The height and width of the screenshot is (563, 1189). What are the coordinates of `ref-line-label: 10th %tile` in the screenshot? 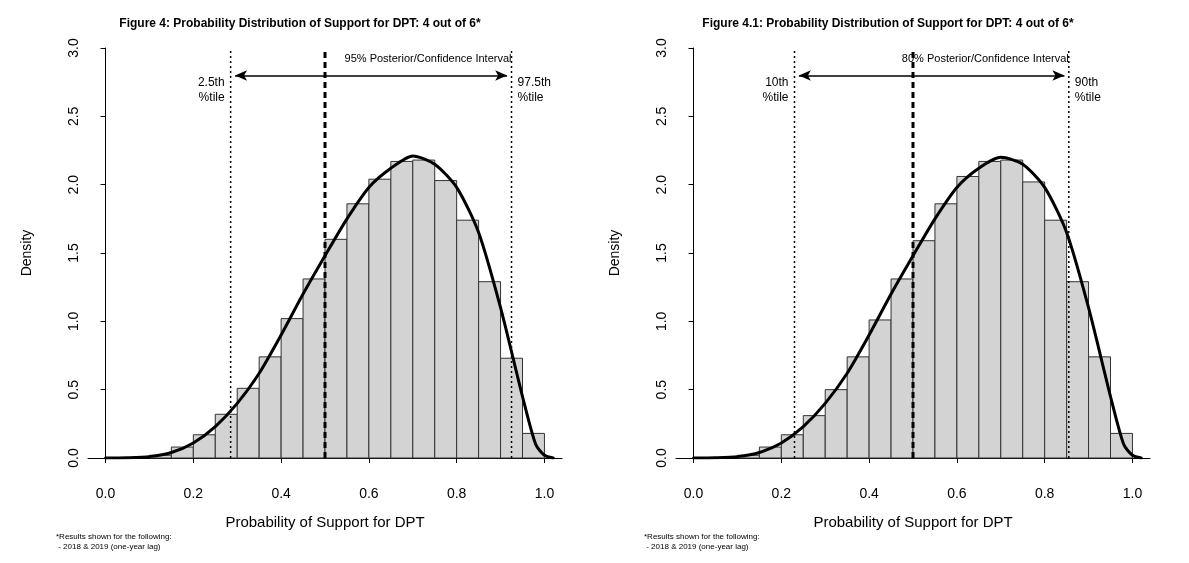 It's located at (775, 89).